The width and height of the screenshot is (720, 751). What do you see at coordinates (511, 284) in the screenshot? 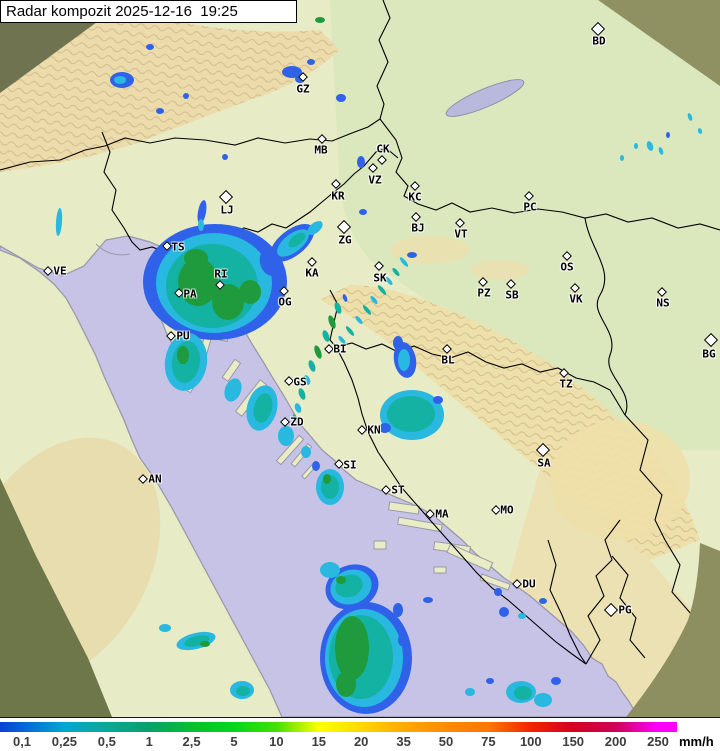
I see `station-sb-diamond-icon` at bounding box center [511, 284].